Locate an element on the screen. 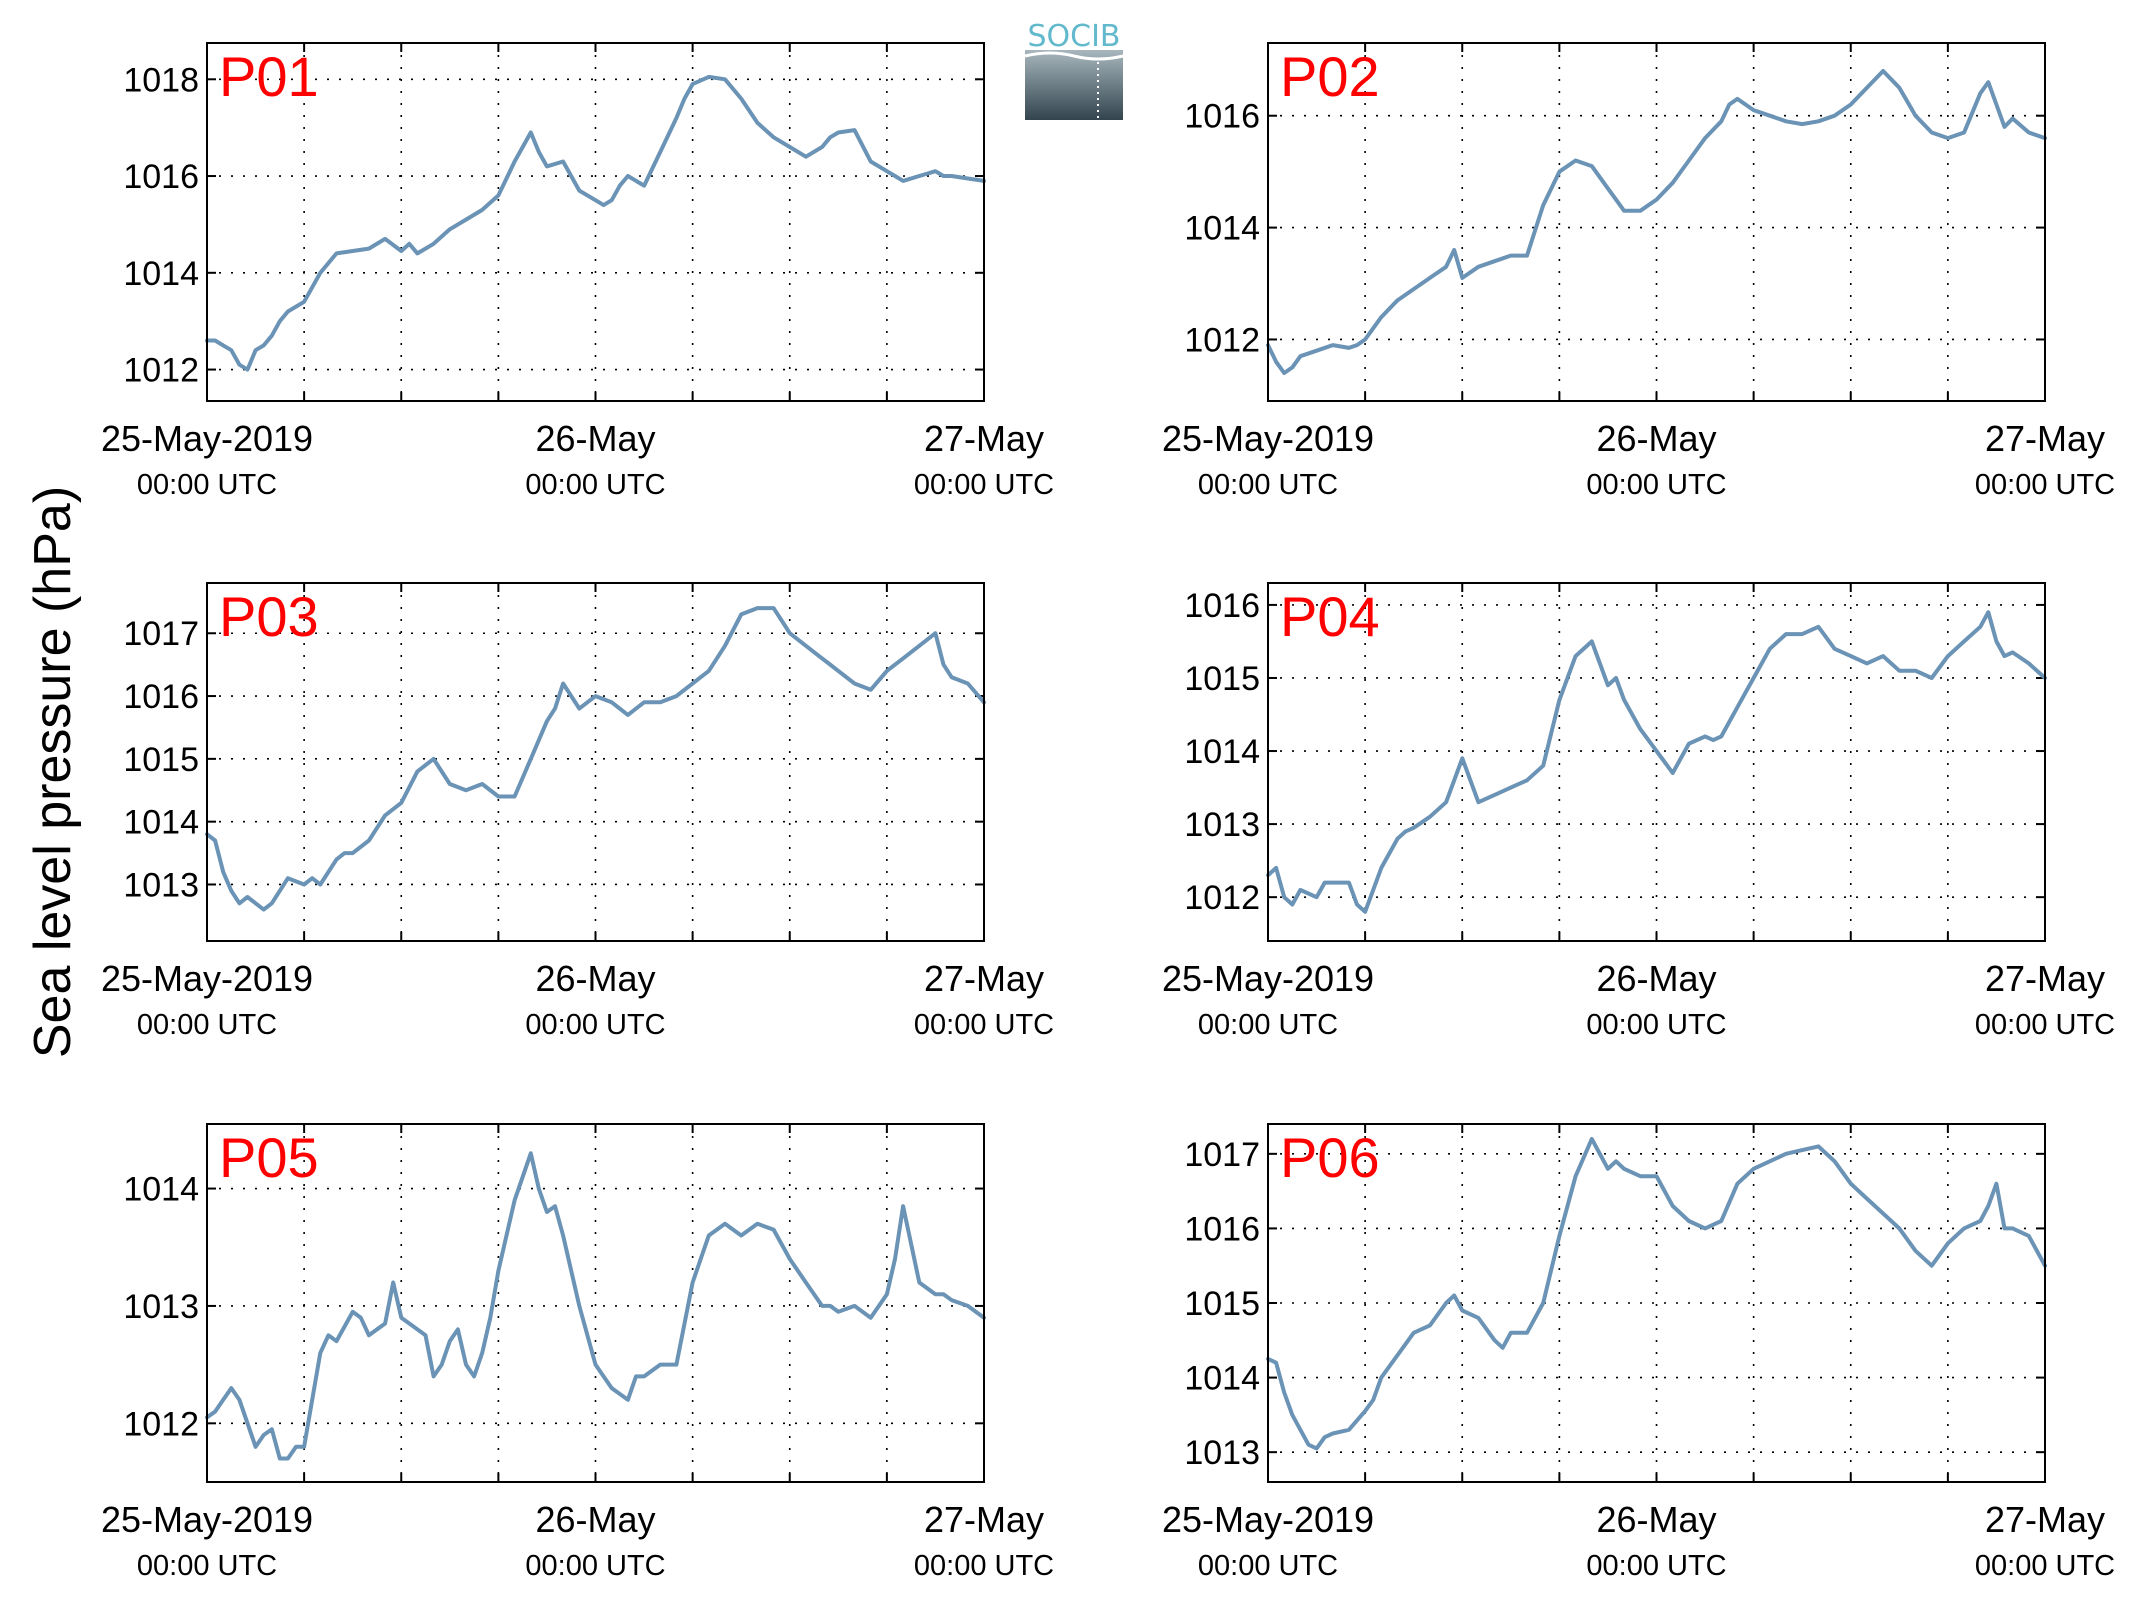 The width and height of the screenshot is (2133, 1608). p05-panel-label: P05 is located at coordinates (269, 1157).